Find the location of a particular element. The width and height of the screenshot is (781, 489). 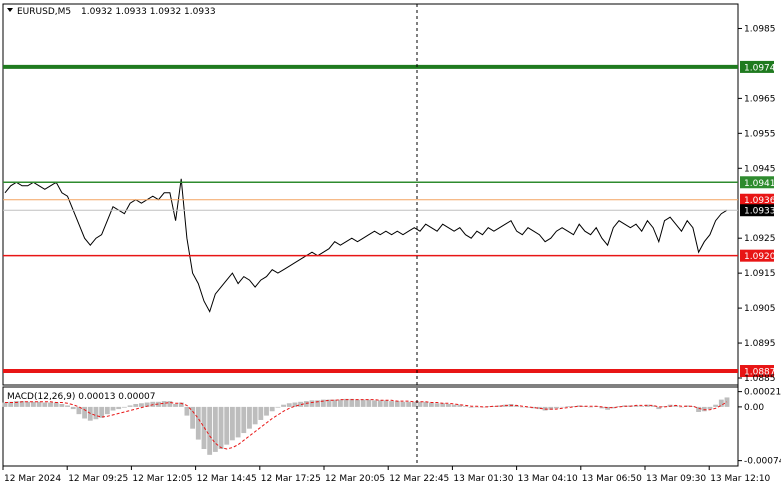

time-tick-label: 12 Mar 12:05 is located at coordinates (162, 479).